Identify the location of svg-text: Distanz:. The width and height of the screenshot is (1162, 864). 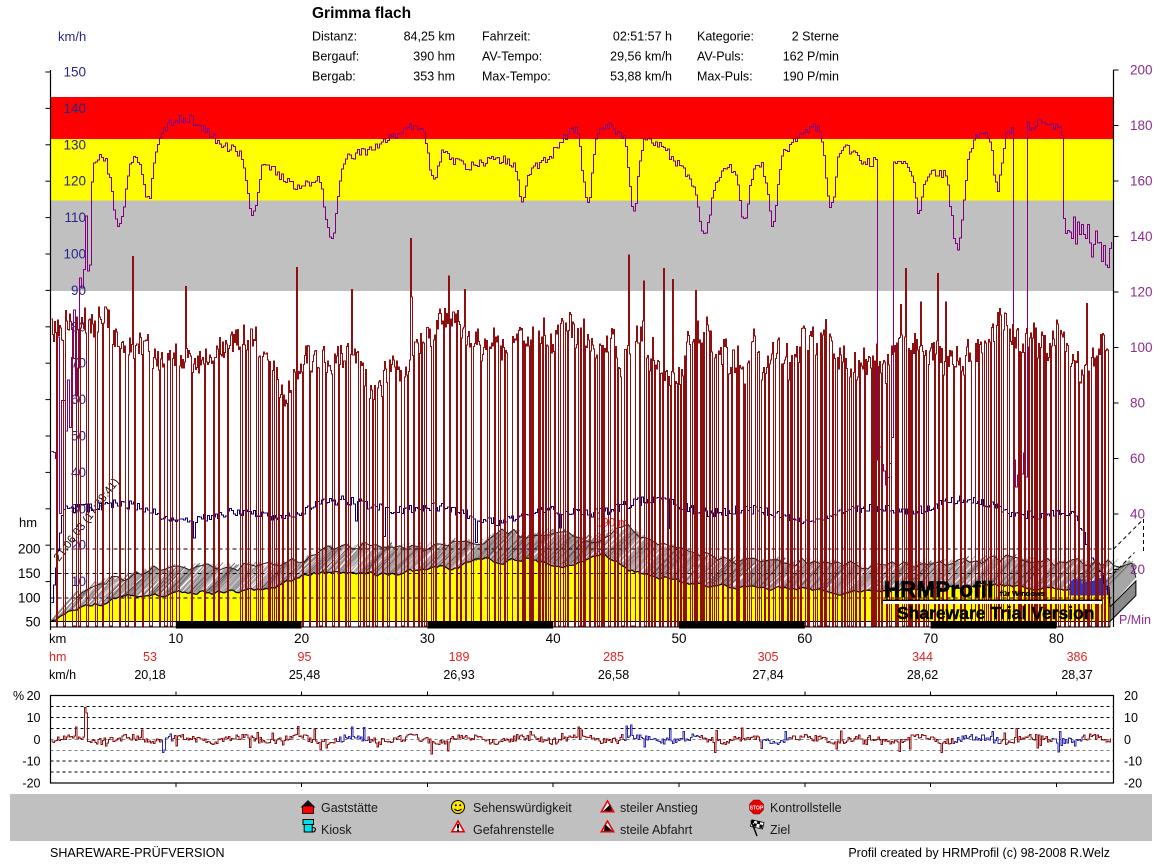
(334, 37).